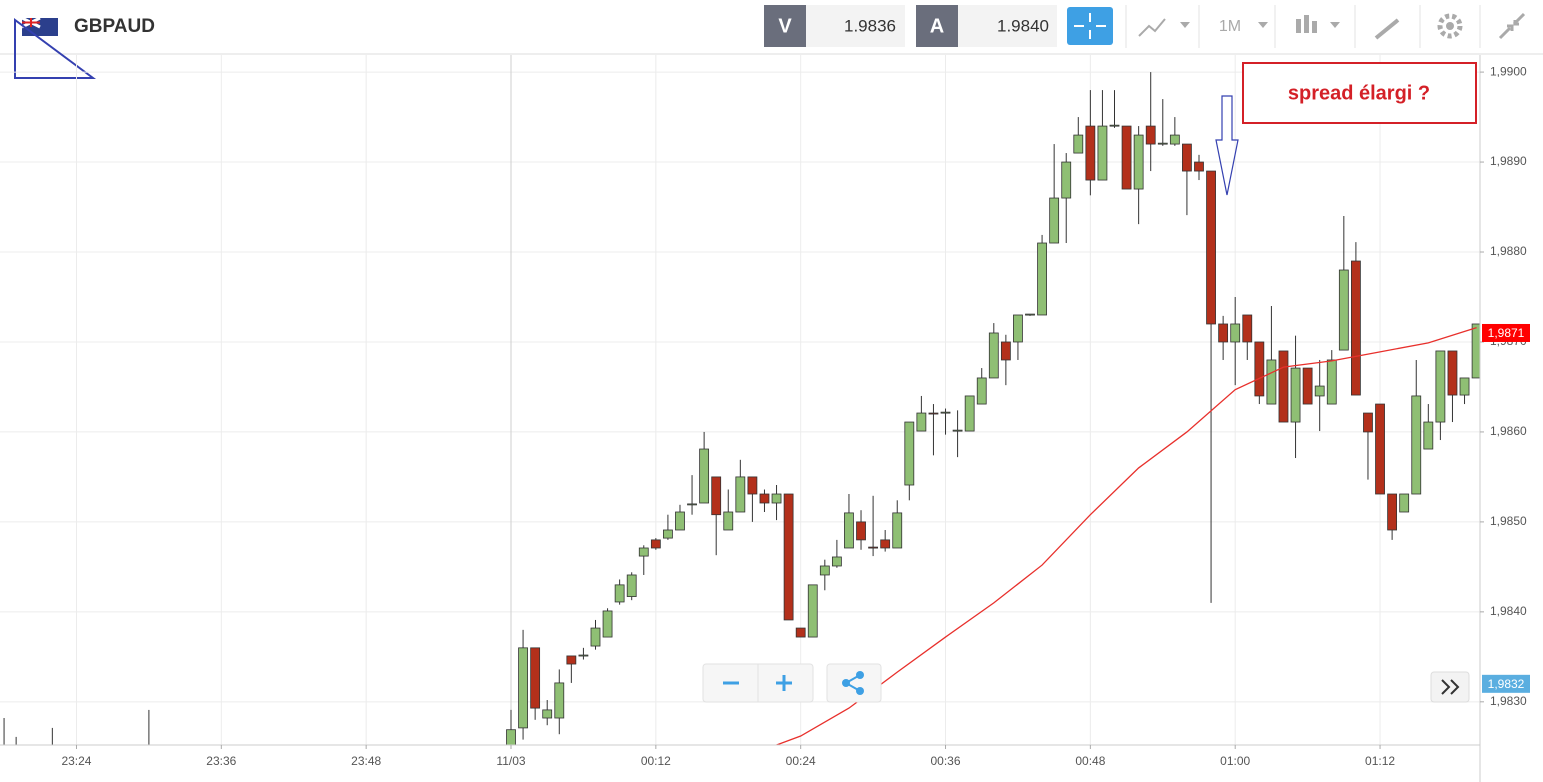 The height and width of the screenshot is (782, 1543). What do you see at coordinates (792, 683) in the screenshot?
I see `zoom-controls` at bounding box center [792, 683].